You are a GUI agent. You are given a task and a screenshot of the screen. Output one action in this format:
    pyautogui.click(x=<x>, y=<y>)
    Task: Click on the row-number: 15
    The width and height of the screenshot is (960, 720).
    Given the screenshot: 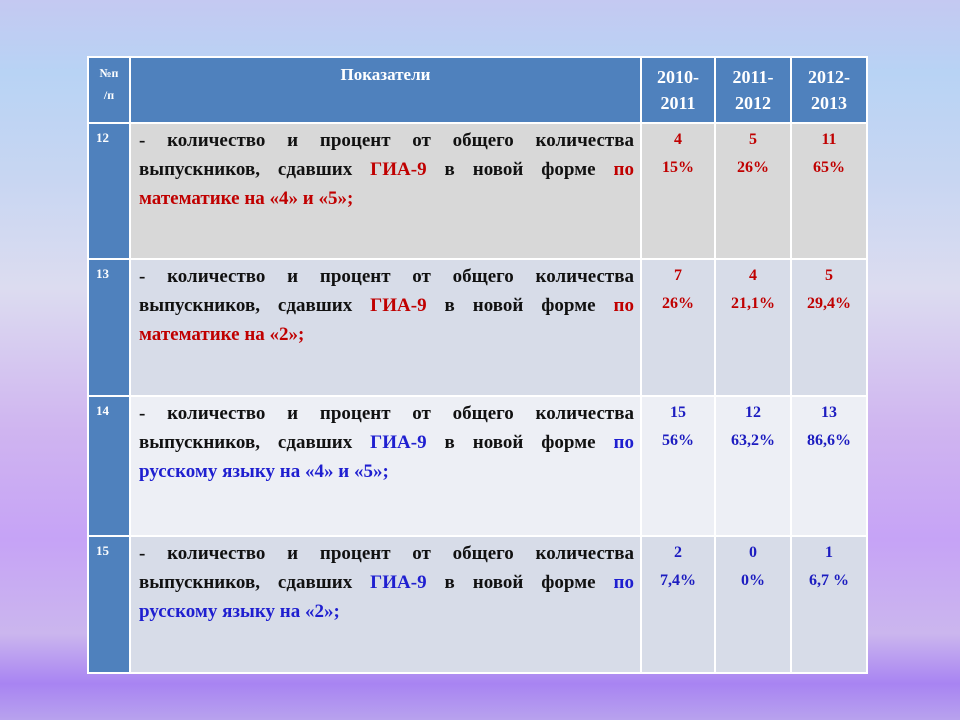 What is the action you would take?
    pyautogui.click(x=109, y=604)
    